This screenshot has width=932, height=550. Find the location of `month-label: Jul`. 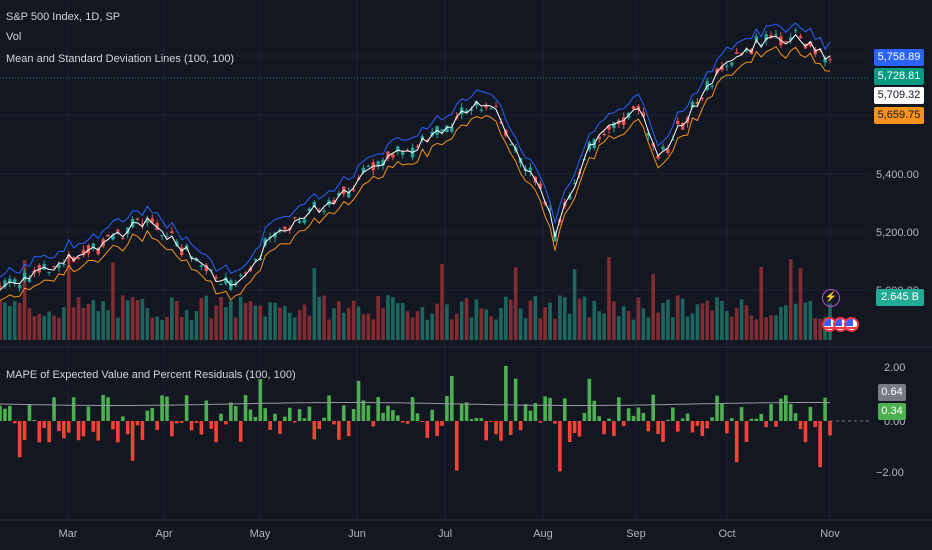

month-label: Jul is located at coordinates (445, 534).